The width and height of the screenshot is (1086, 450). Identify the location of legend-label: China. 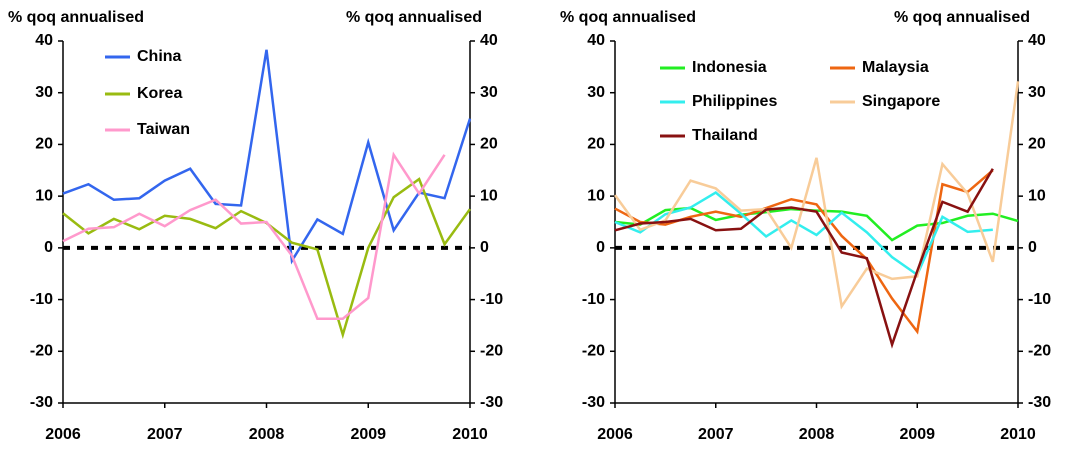
(159, 56).